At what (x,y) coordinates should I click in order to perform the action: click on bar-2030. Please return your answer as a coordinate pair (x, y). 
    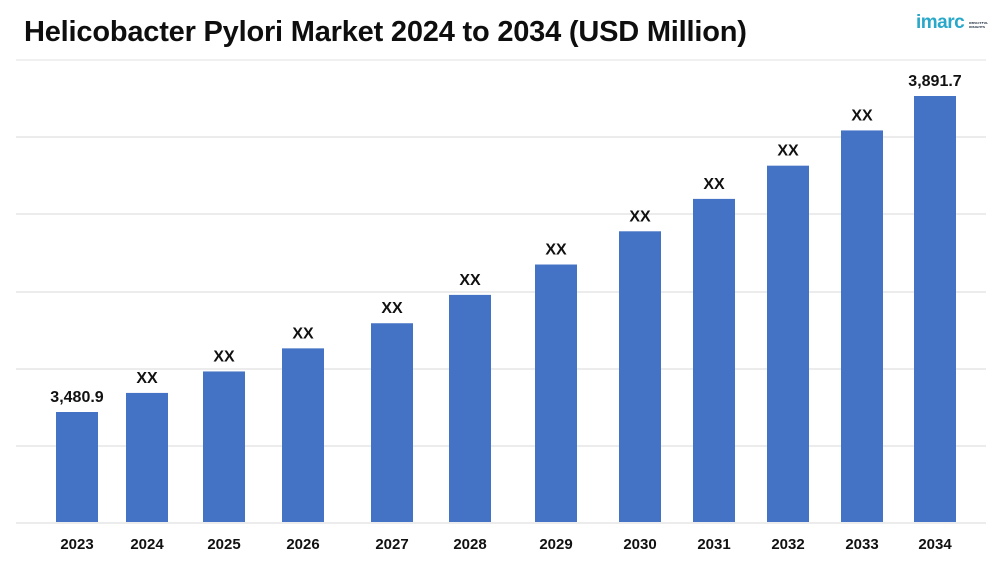
    Looking at the image, I should click on (640, 376).